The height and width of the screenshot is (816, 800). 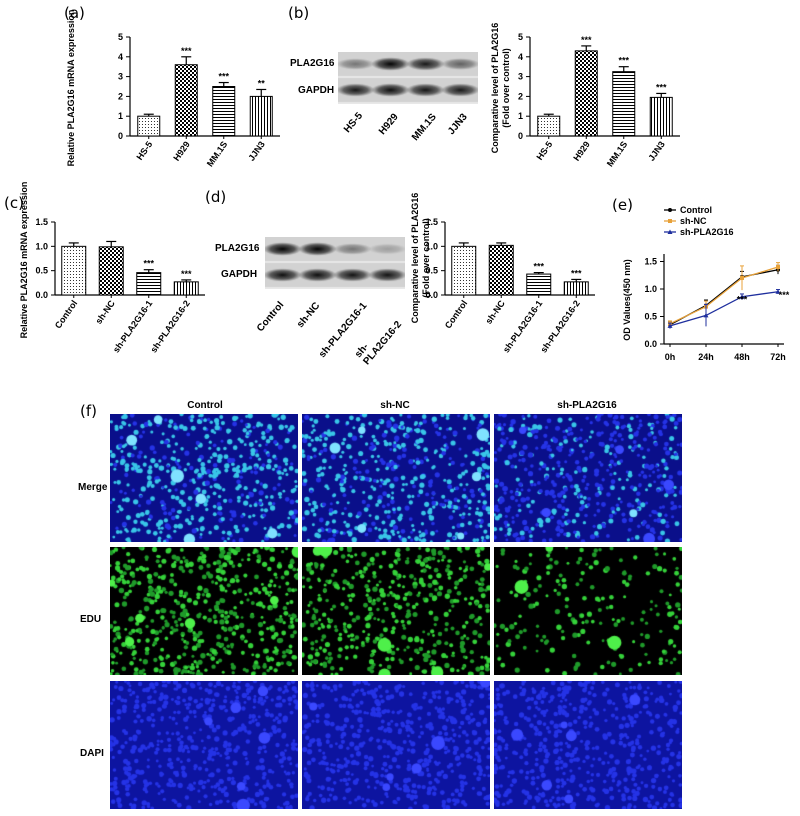 I want to click on chart-e-ytick-label: 0.0, so click(x=650, y=344).